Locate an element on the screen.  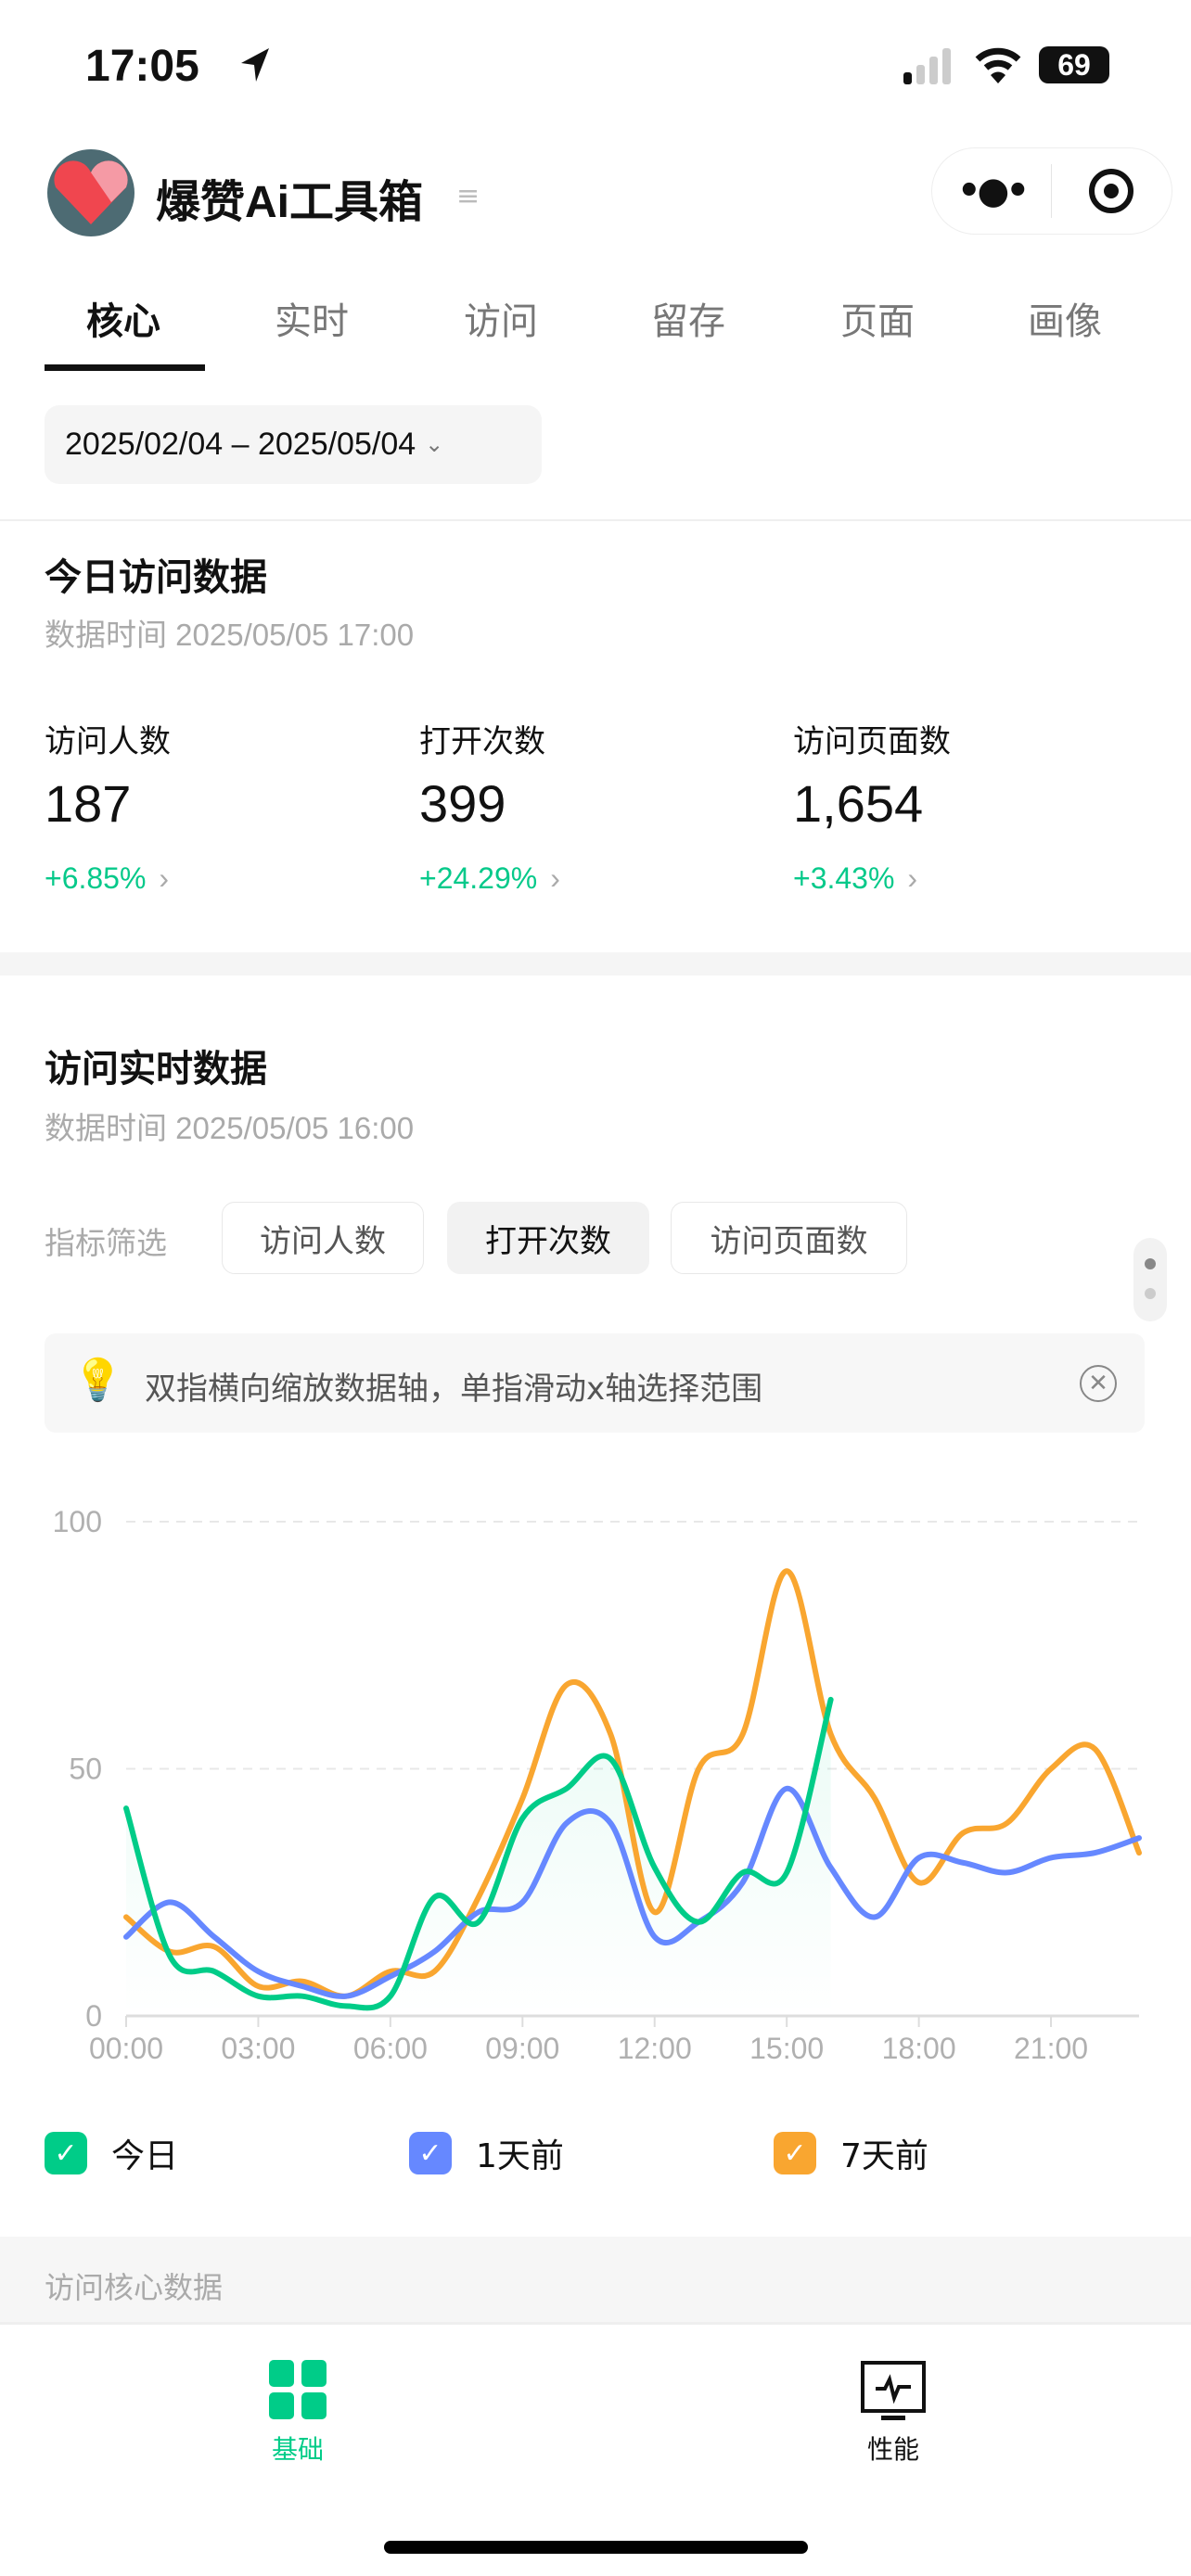
tab-portrait: 画像 is located at coordinates (1065, 321).